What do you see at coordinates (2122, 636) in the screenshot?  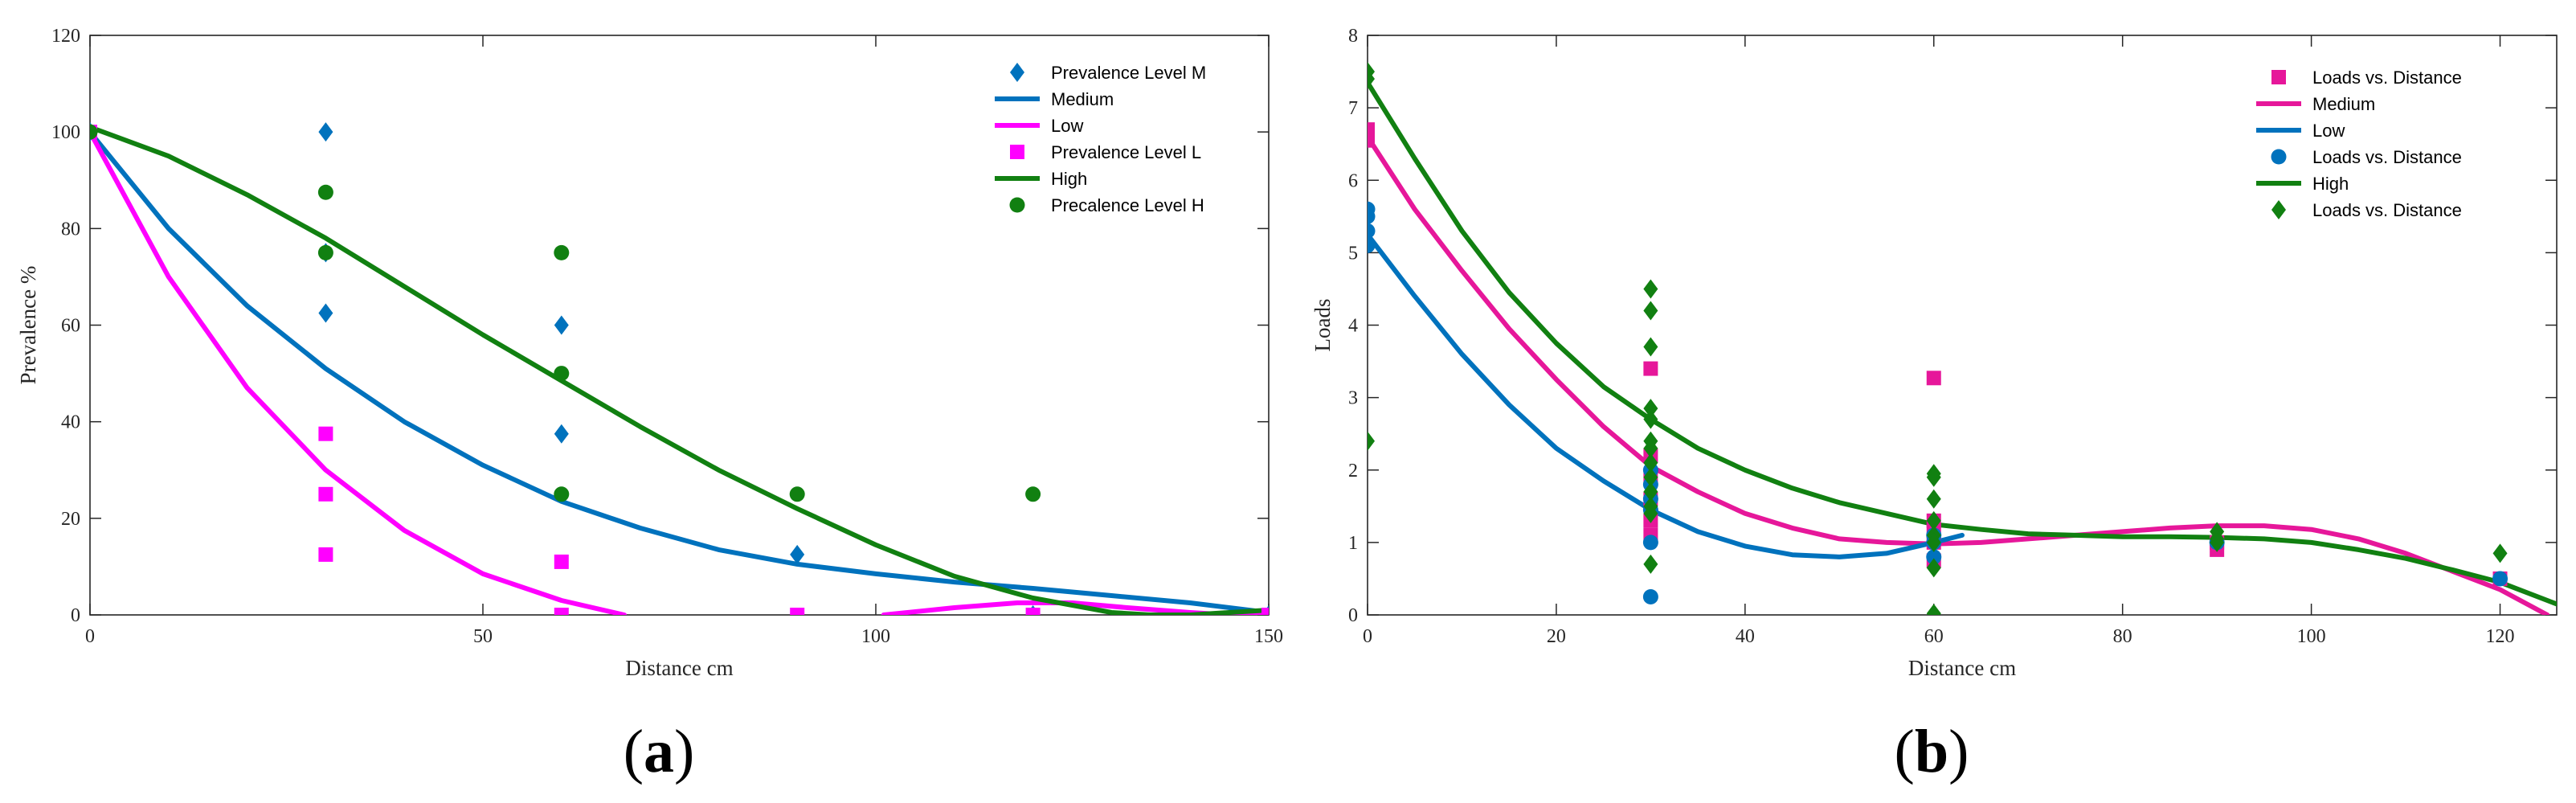 I see `x-tick-label: 80` at bounding box center [2122, 636].